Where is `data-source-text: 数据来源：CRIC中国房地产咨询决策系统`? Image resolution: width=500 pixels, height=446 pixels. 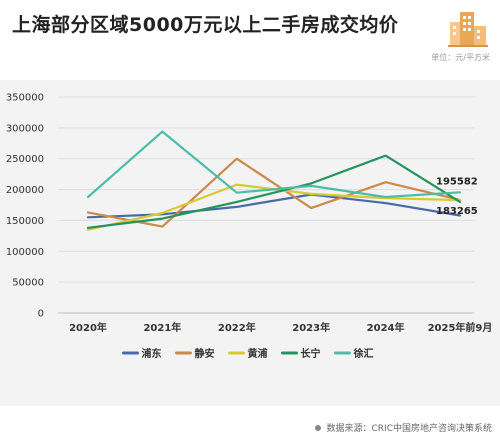
data-source-text: 数据来源：CRIC中国房地产咨询决策系统 is located at coordinates (409, 429).